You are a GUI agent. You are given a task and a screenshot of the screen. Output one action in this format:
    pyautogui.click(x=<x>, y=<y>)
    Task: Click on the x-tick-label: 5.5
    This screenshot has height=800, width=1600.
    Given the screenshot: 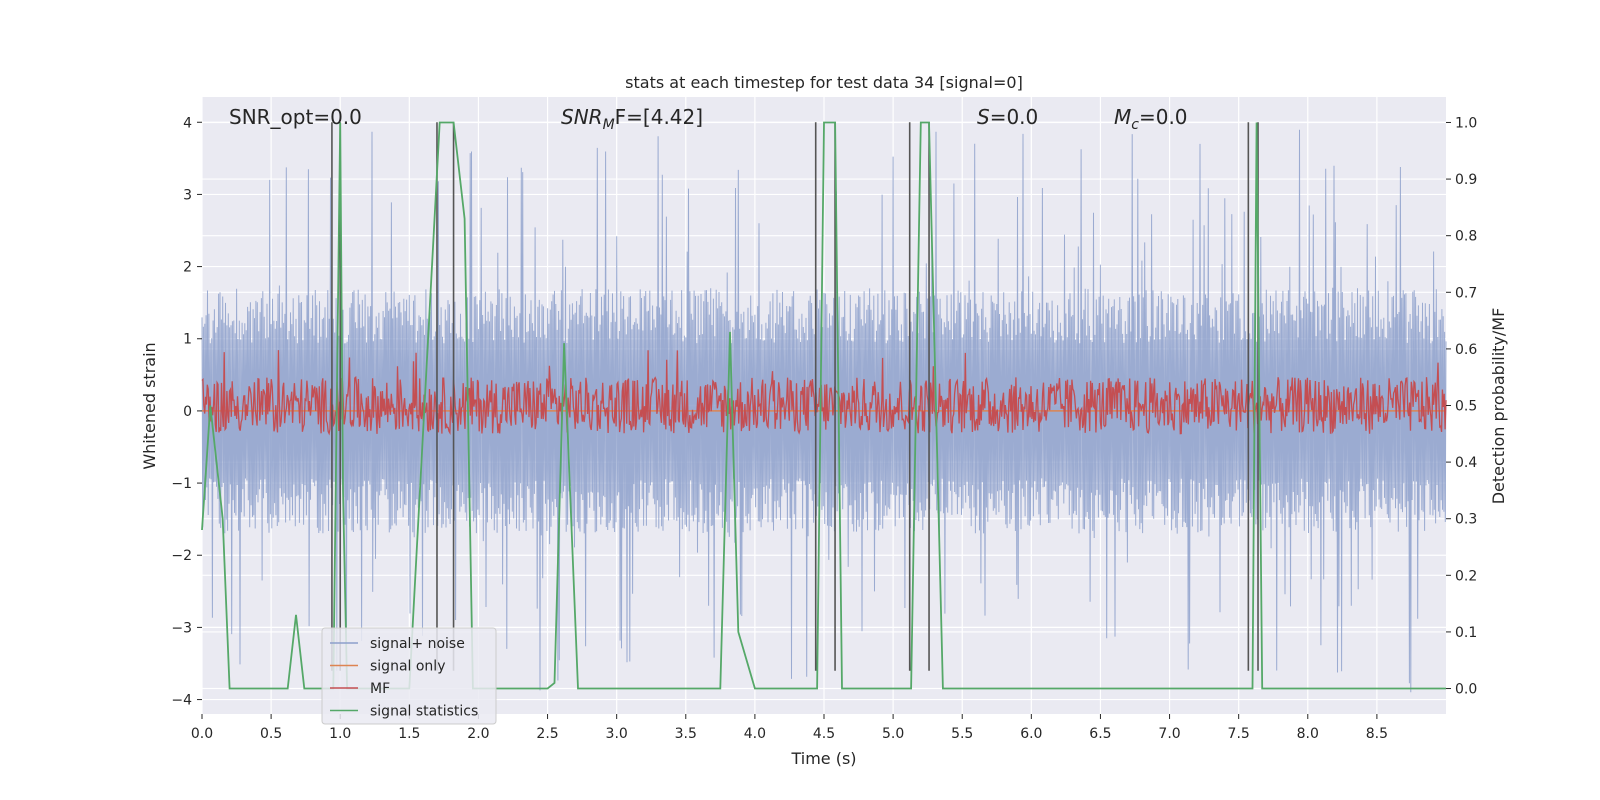 What is the action you would take?
    pyautogui.click(x=962, y=734)
    